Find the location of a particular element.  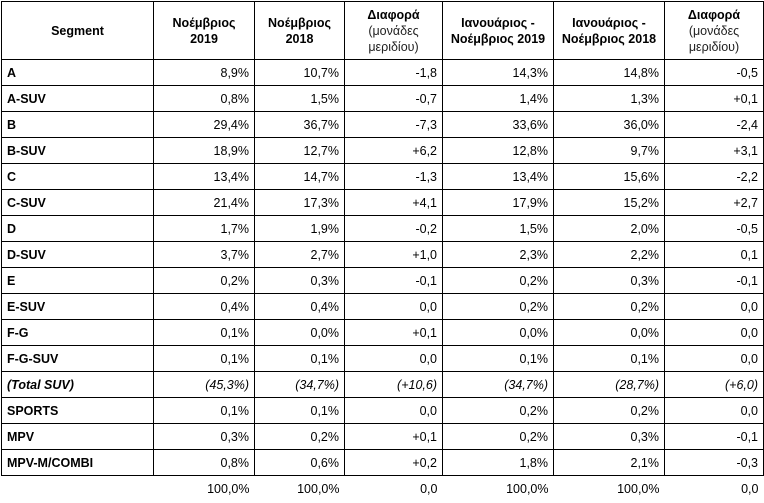

header-nov-2018: Νοέμβριος 2018 is located at coordinates (299, 30).